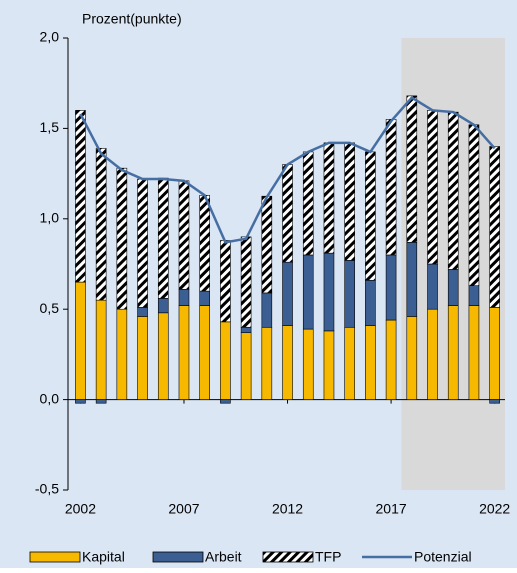 This screenshot has height=573, width=517. Describe the element at coordinates (223, 557) in the screenshot. I see `legend-label: Arbeit` at that location.